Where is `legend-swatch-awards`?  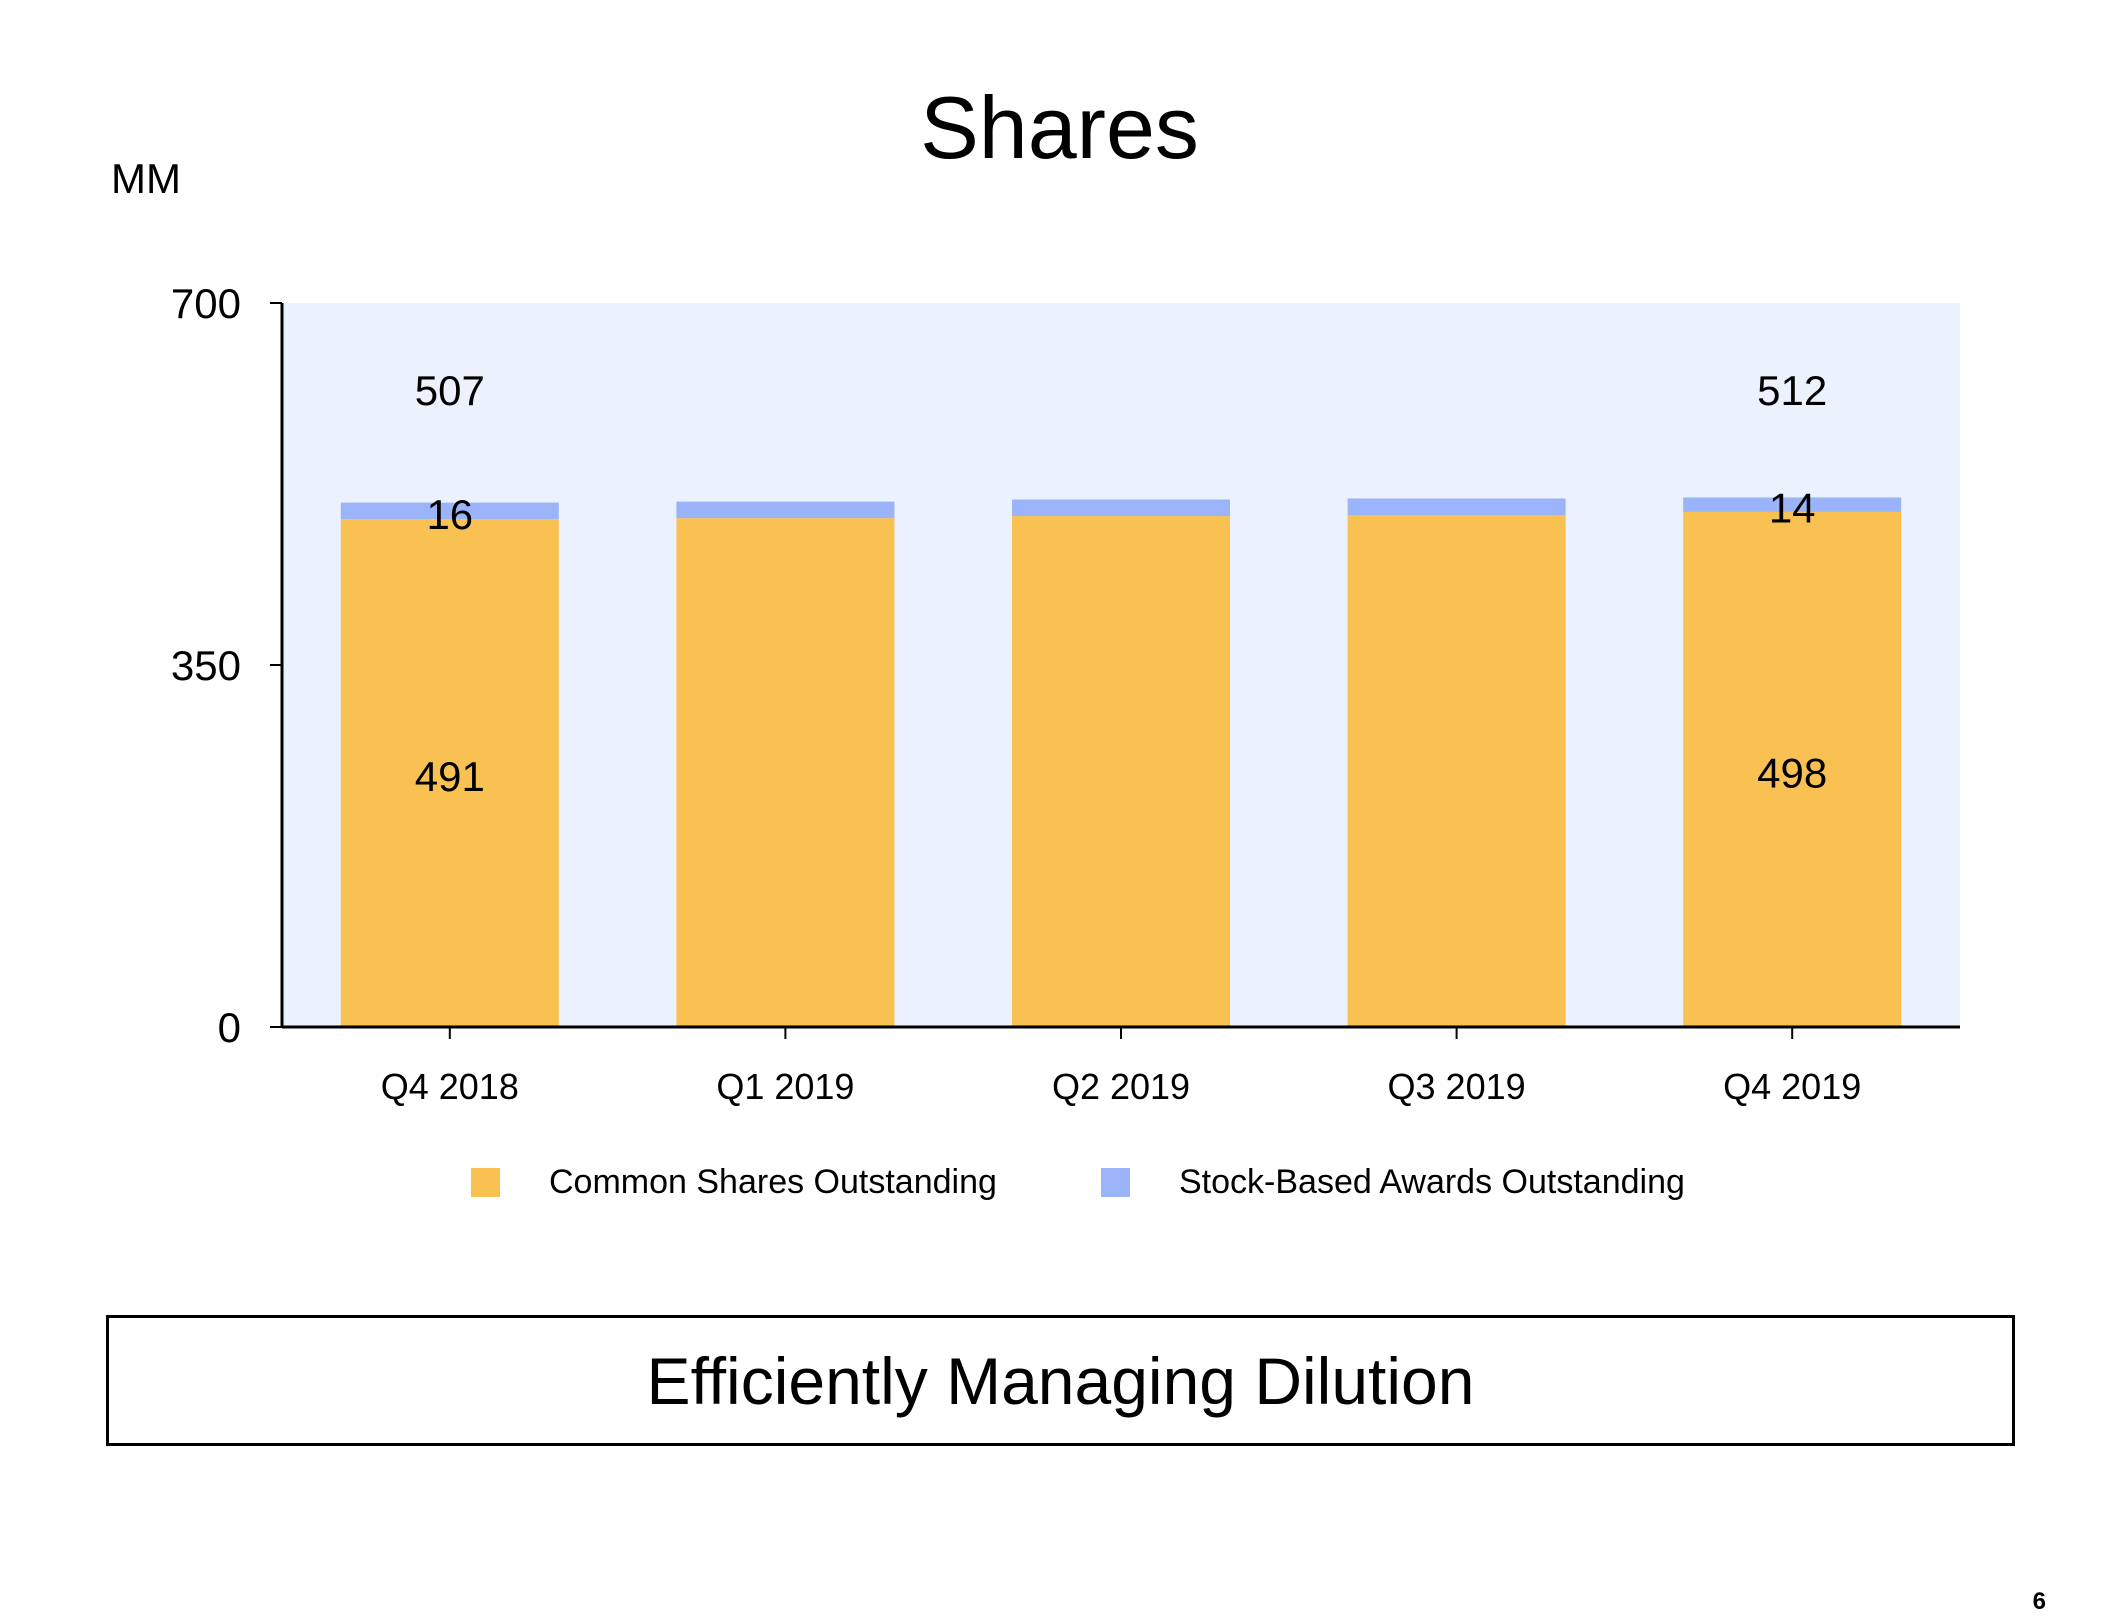
legend-swatch-awards is located at coordinates (1115, 1182).